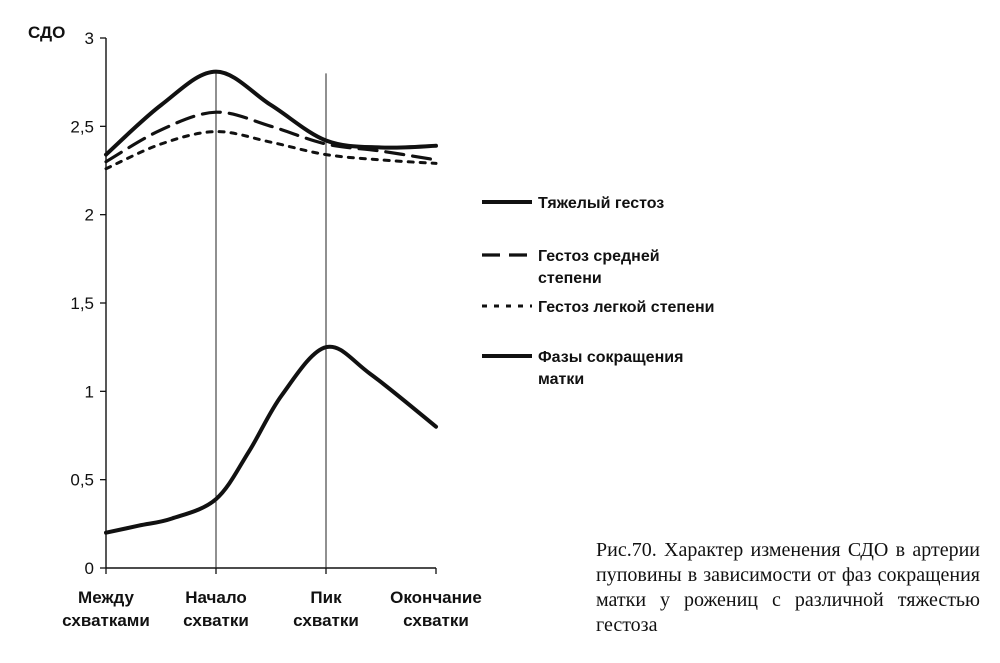 This screenshot has width=1000, height=663. What do you see at coordinates (82, 126) in the screenshot?
I see `y-tick-label: 2,5` at bounding box center [82, 126].